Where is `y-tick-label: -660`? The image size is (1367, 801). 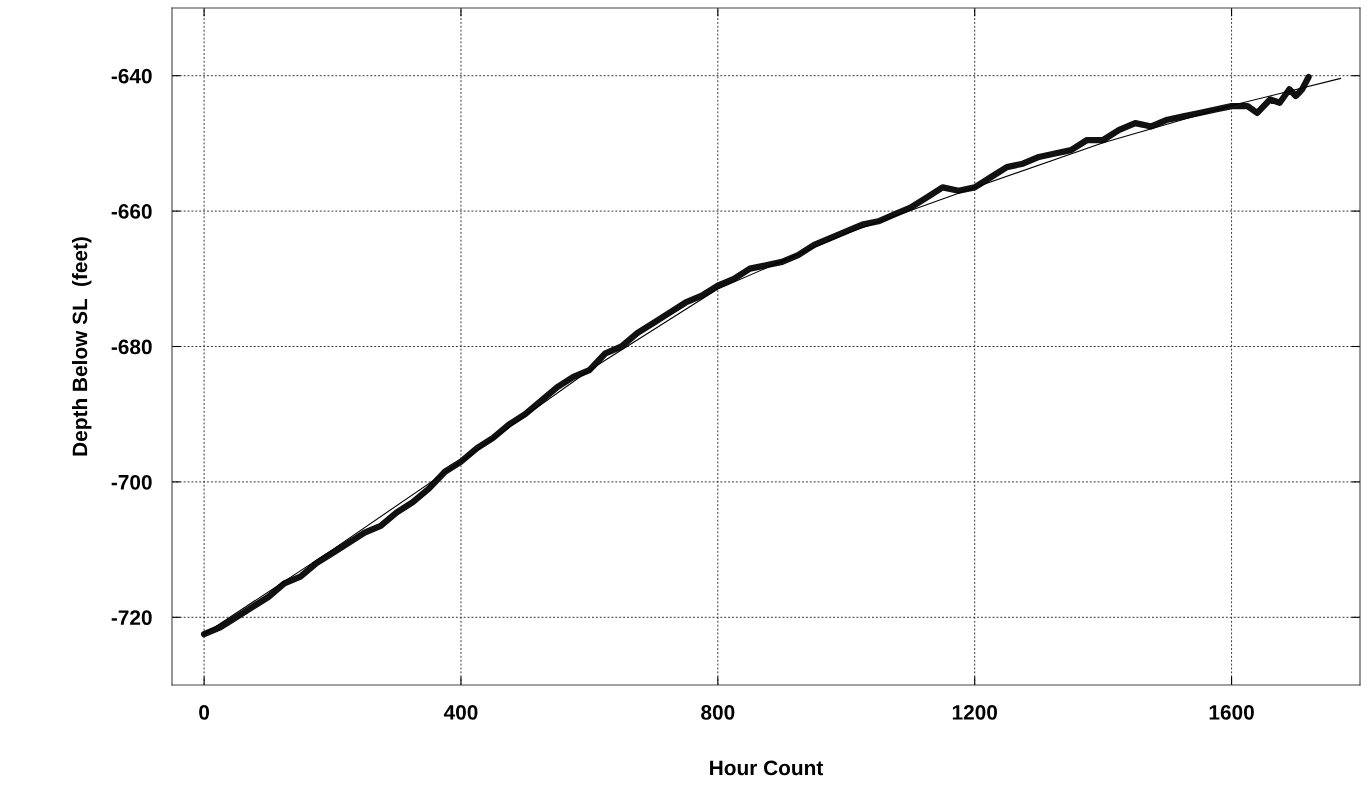 y-tick-label: -660 is located at coordinates (131, 211).